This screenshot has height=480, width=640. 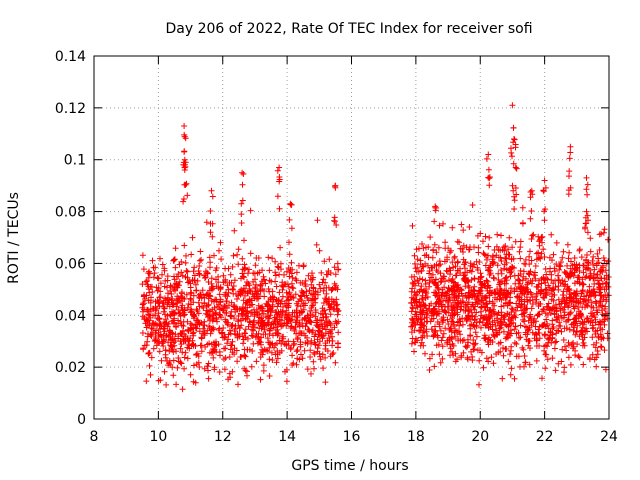 What do you see at coordinates (70, 368) in the screenshot?
I see `y-tick-label: 0.02` at bounding box center [70, 368].